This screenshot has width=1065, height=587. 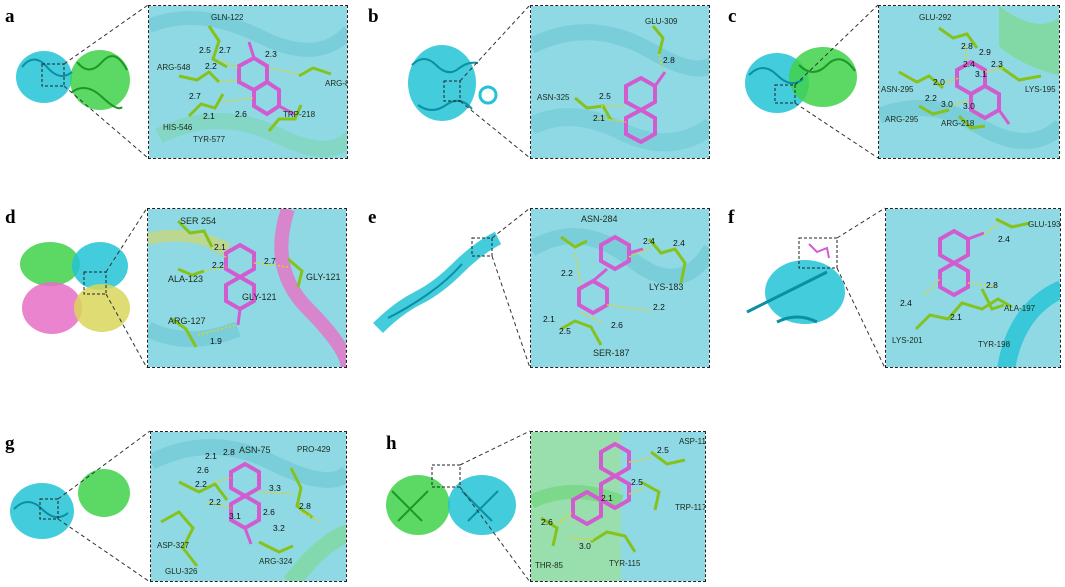 I want to click on panel-letter: c, so click(x=732, y=16).